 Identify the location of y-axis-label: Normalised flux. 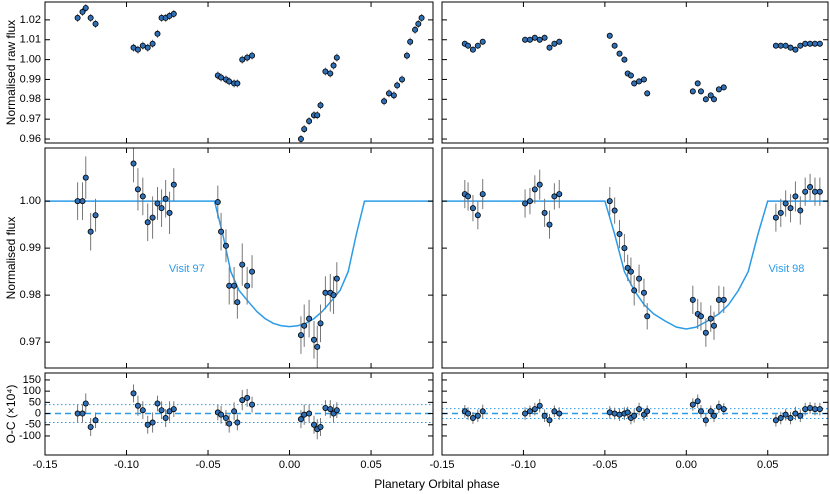
(11, 258).